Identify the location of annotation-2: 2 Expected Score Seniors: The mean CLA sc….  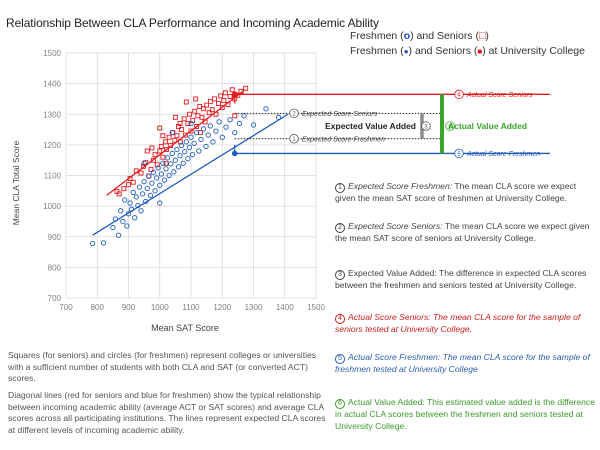
(466, 233).